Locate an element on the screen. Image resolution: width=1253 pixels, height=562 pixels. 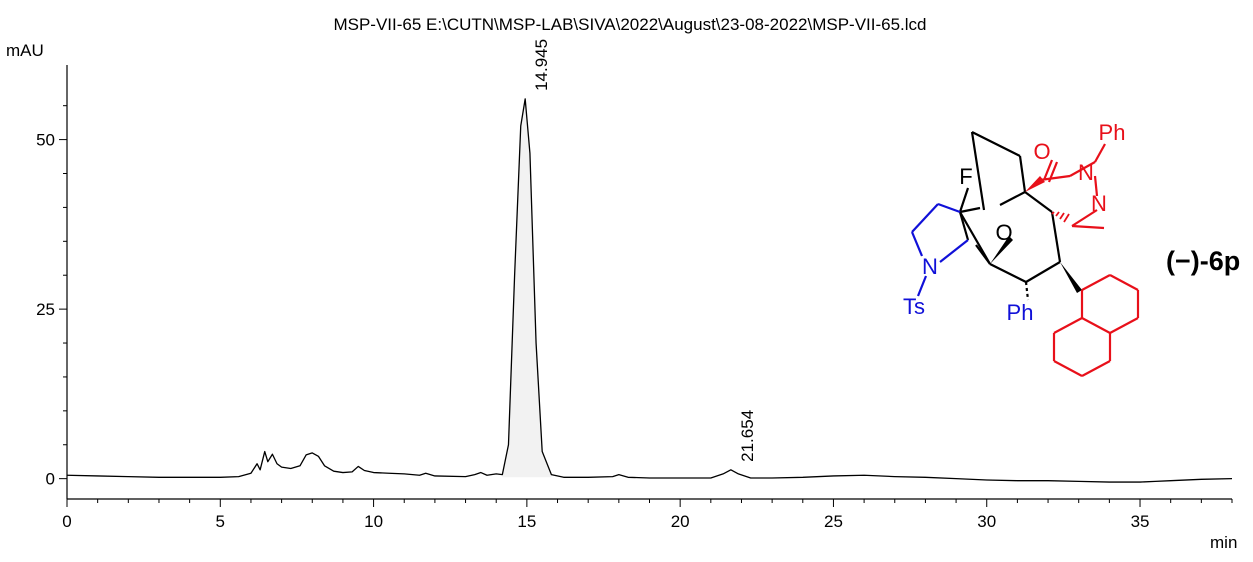
atom-ph-bottom: Ph is located at coordinates (1020, 312).